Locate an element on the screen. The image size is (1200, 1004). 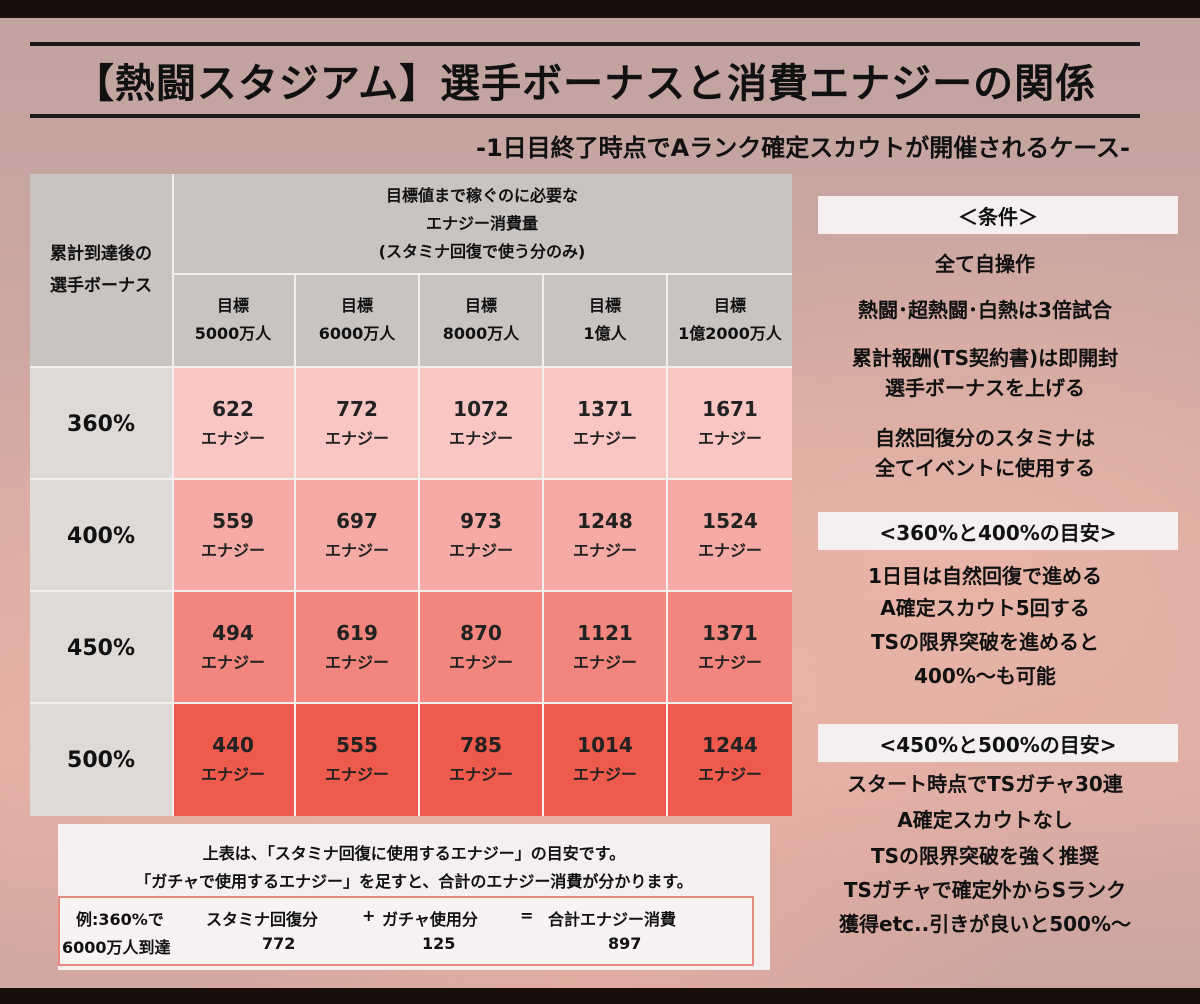
energy-cell: 559 エナジー is located at coordinates (233, 536).